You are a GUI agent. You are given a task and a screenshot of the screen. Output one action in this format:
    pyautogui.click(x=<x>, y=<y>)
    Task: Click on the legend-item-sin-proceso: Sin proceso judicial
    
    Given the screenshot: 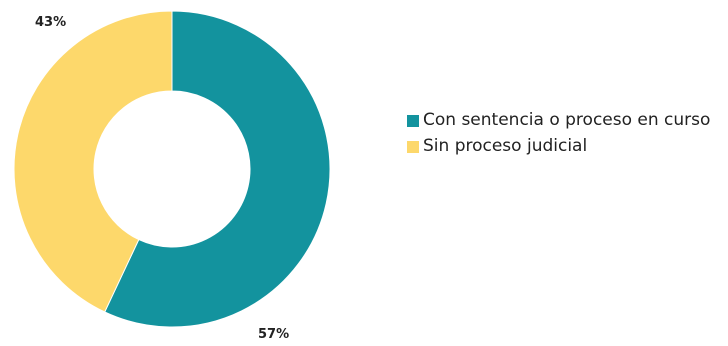 What is the action you would take?
    pyautogui.click(x=566, y=146)
    